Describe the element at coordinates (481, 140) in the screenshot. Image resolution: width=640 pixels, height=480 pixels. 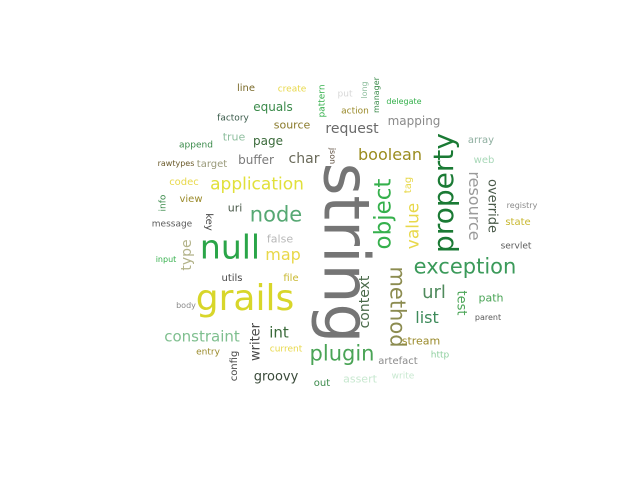
I see `word-array: array` at that location.